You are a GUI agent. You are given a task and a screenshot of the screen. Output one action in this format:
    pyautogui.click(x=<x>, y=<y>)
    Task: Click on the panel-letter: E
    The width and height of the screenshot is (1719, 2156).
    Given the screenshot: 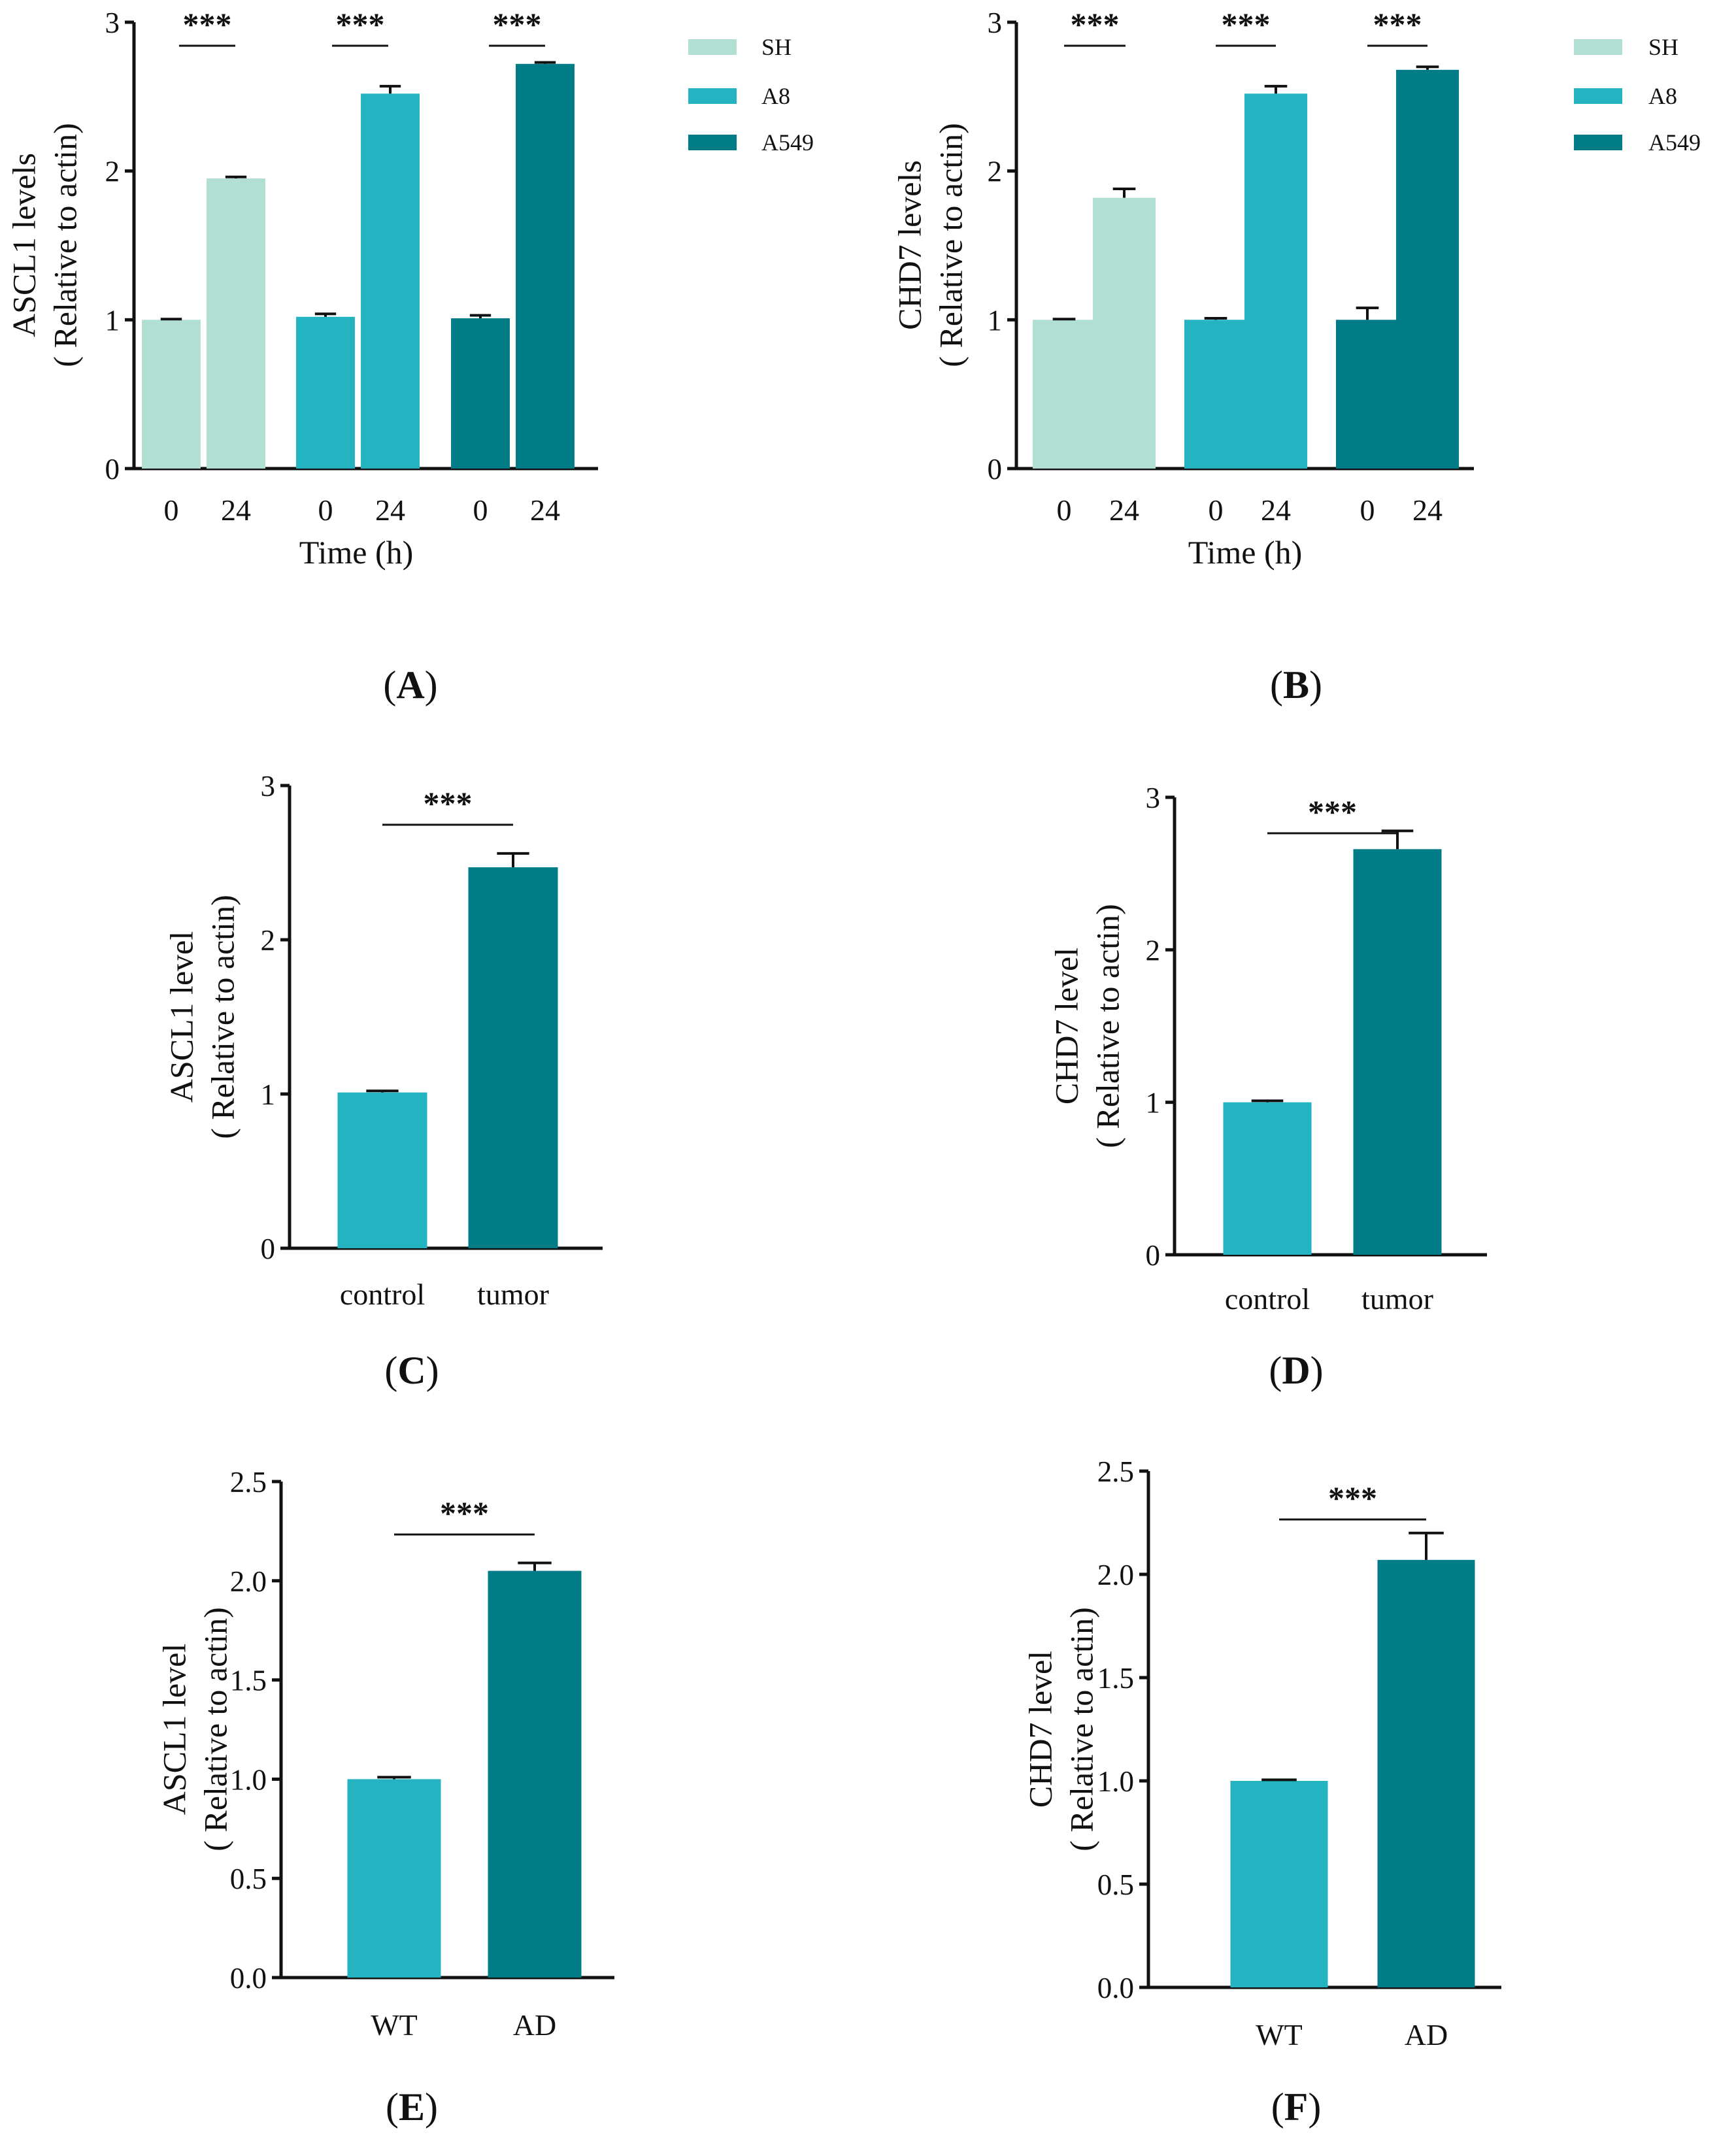 What is the action you would take?
    pyautogui.click(x=412, y=2107)
    